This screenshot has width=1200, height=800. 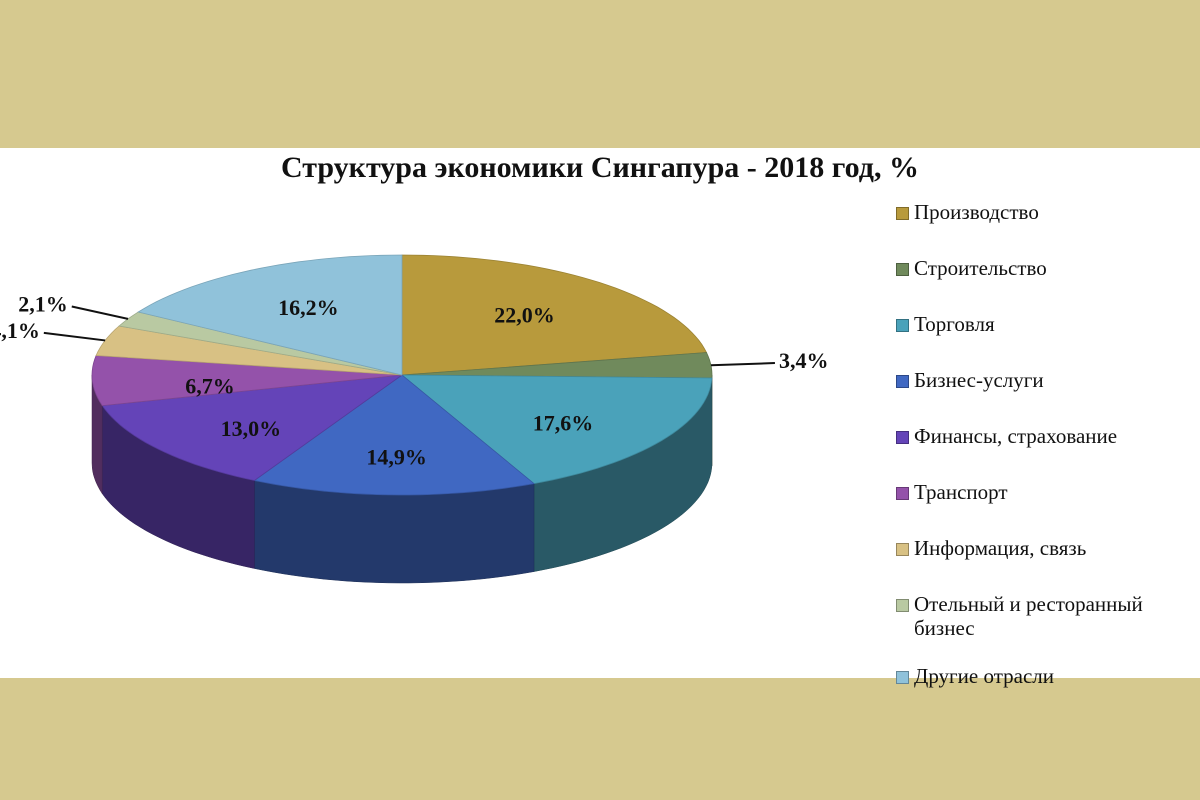 I want to click on legend-item: Другие отрасли, so click(x=1046, y=676).